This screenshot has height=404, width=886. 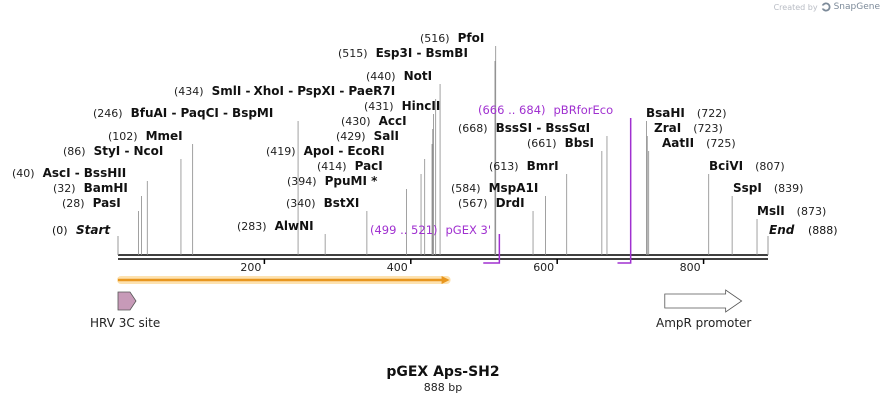 What do you see at coordinates (688, 128) in the screenshot?
I see `site-label: ZraI (723)` at bounding box center [688, 128].